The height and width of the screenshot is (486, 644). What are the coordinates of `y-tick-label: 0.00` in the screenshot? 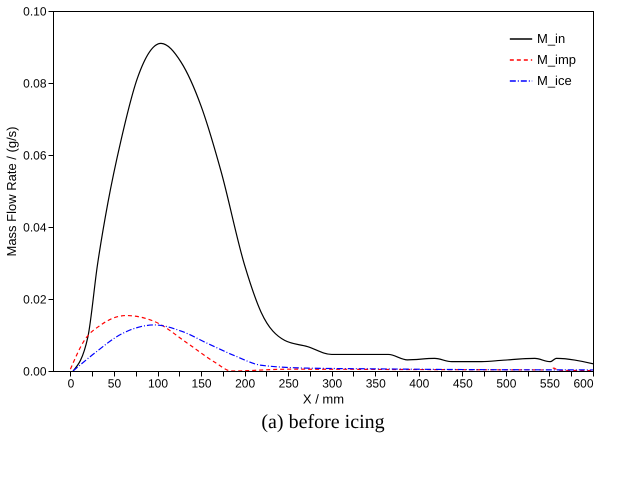 It's located at (35, 371).